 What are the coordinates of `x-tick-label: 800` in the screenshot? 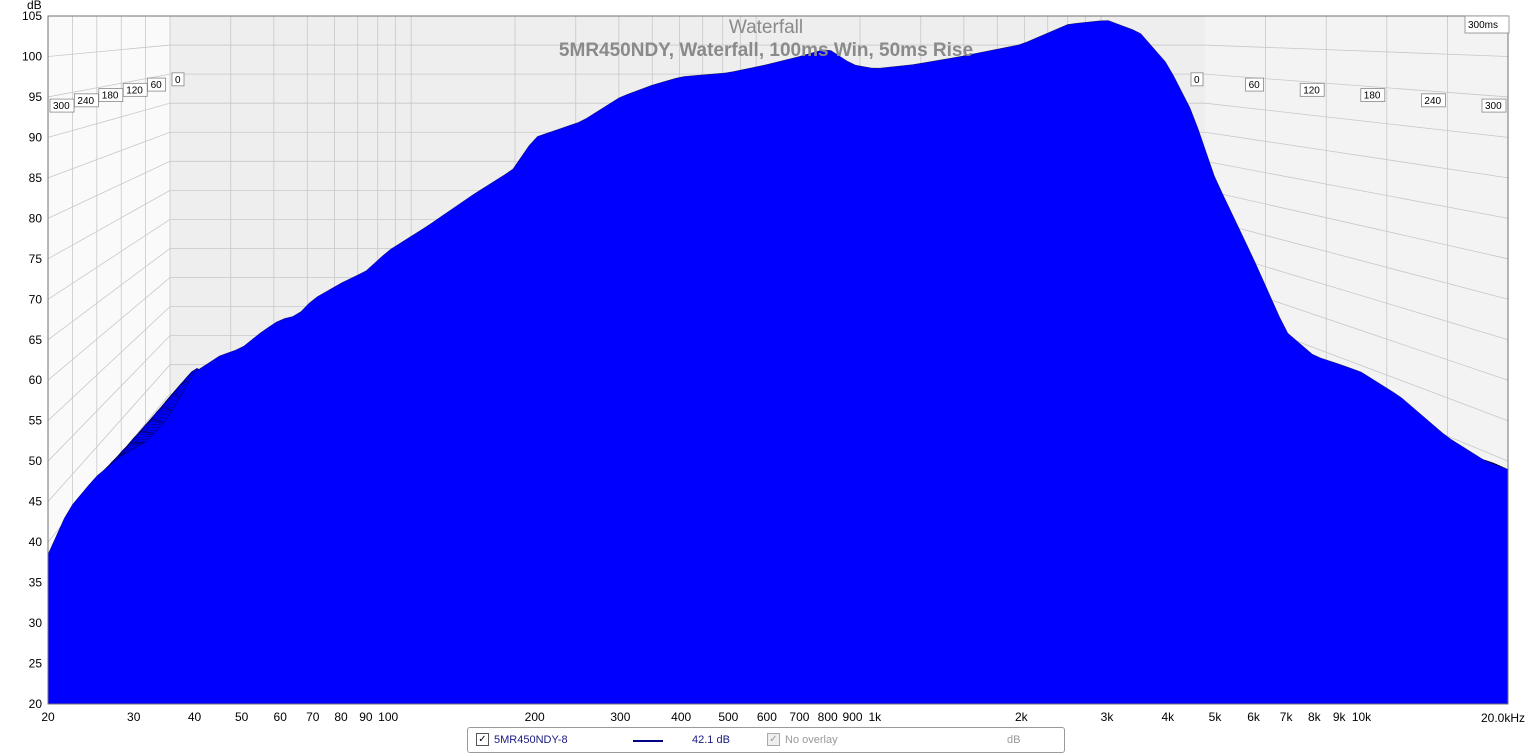 It's located at (828, 717).